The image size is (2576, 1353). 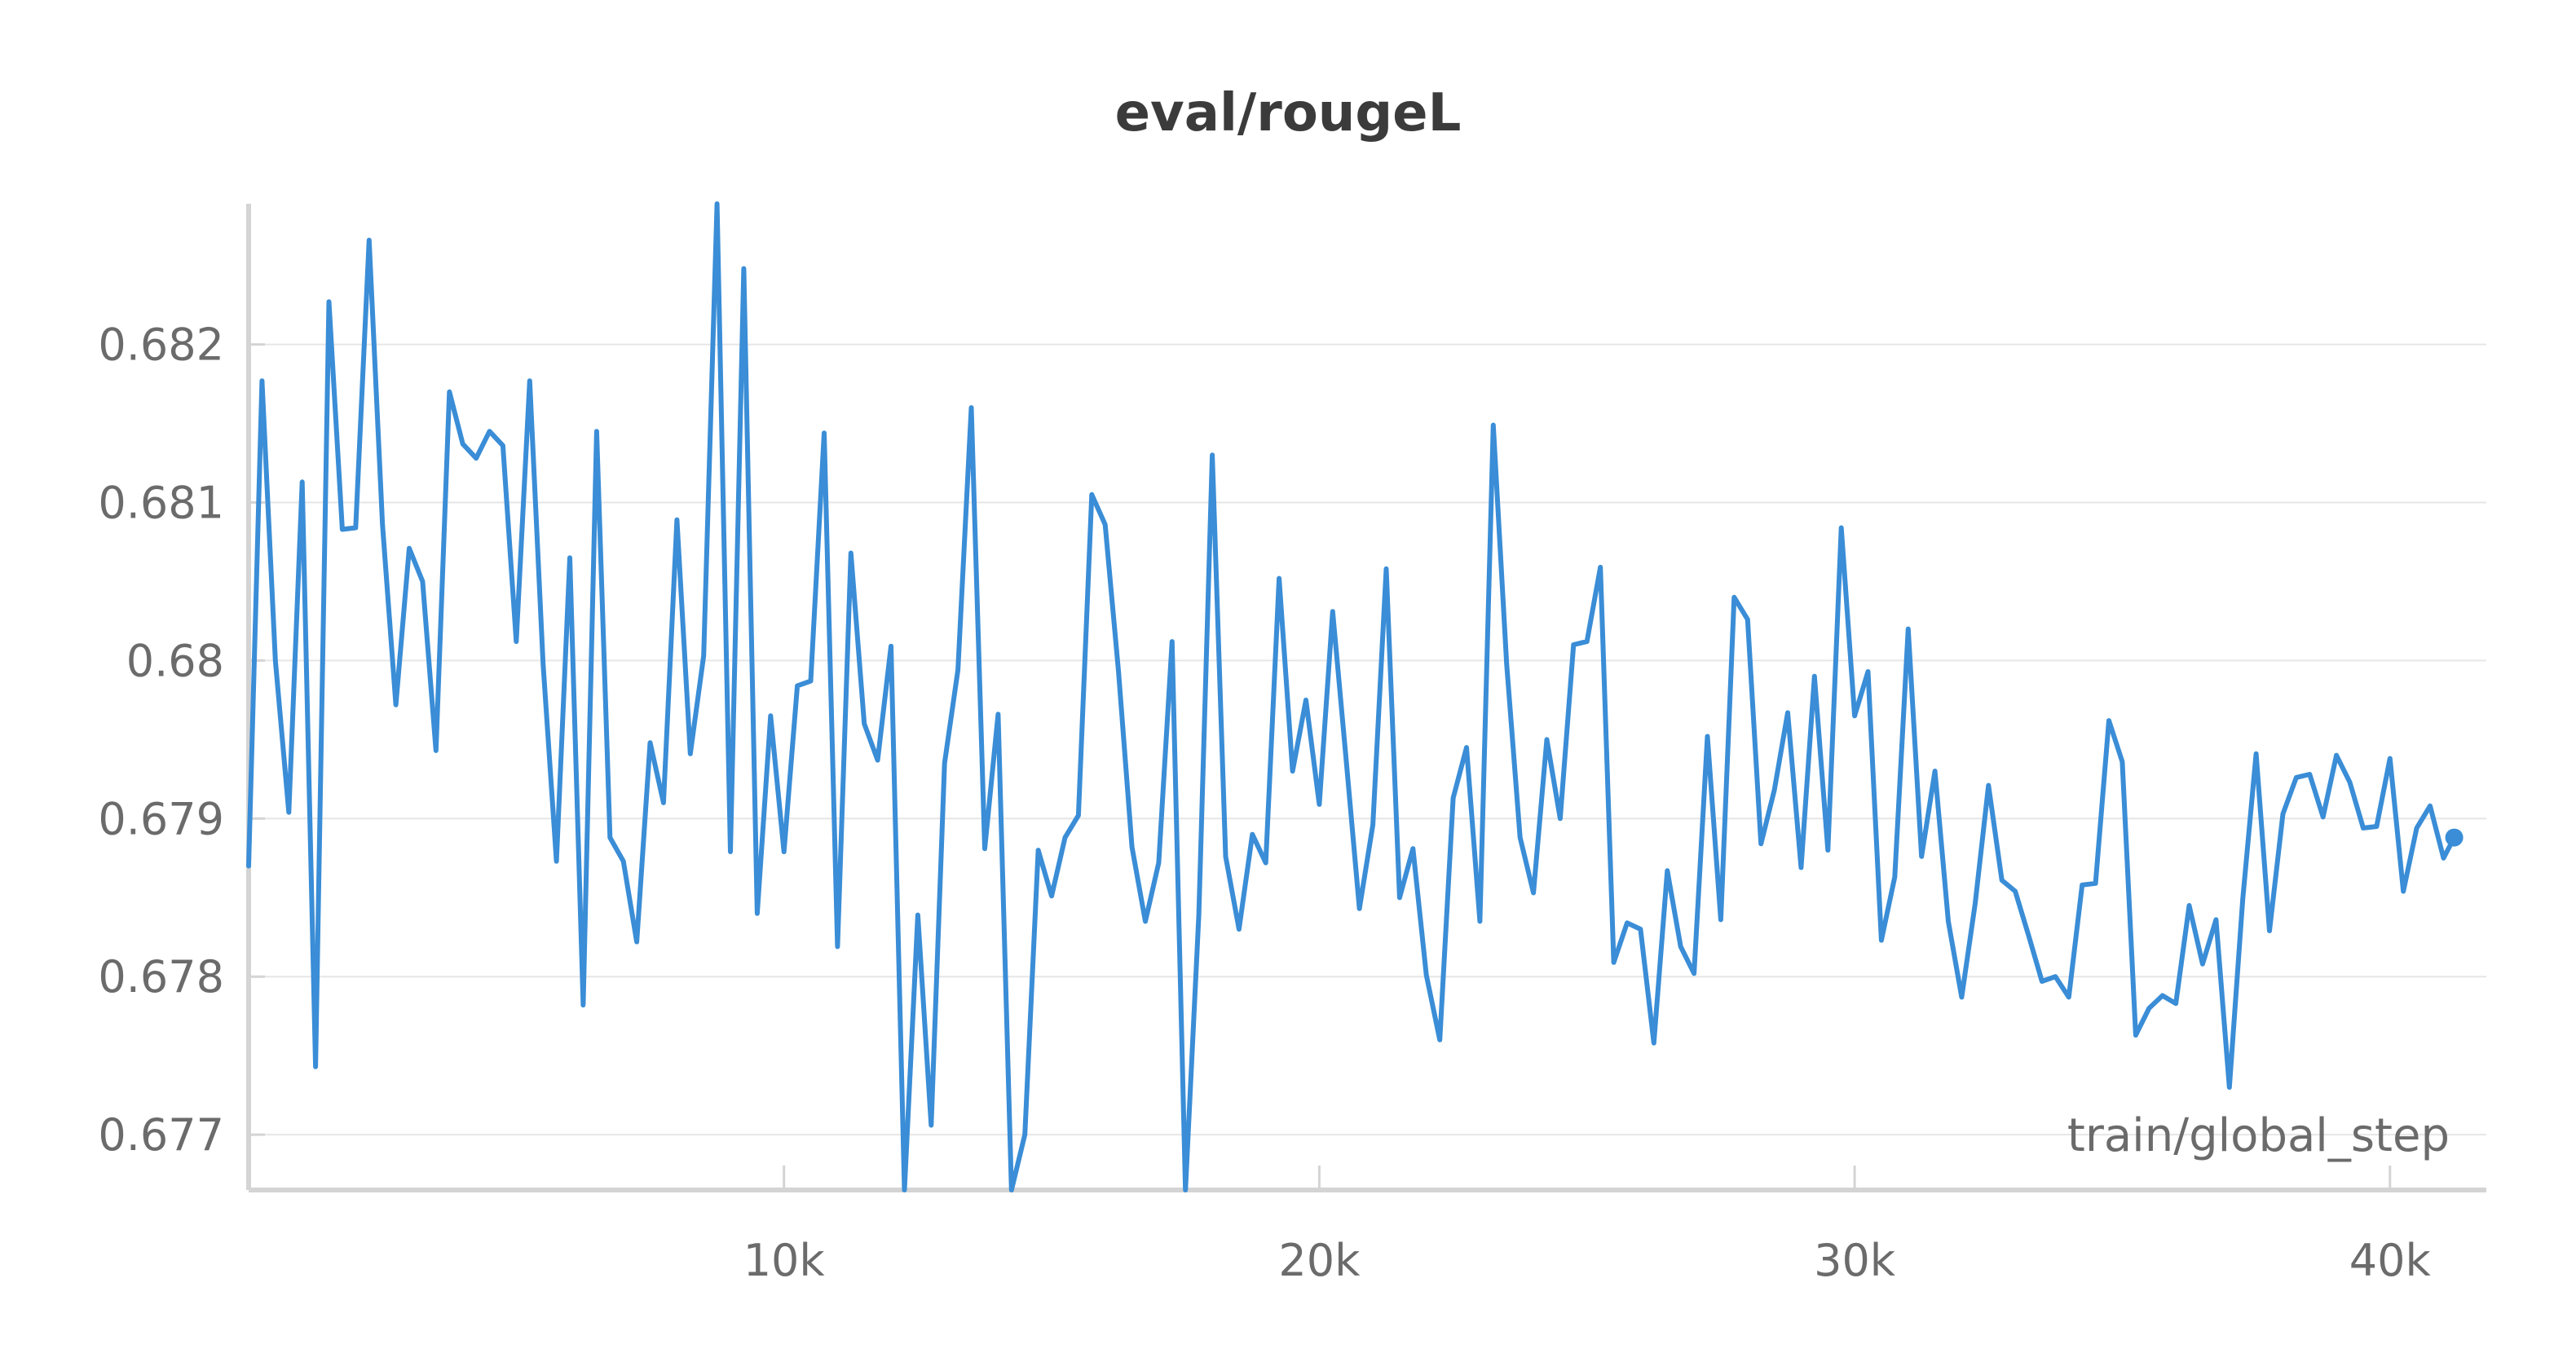 I want to click on x-tick-label-0: 10k, so click(x=784, y=1260).